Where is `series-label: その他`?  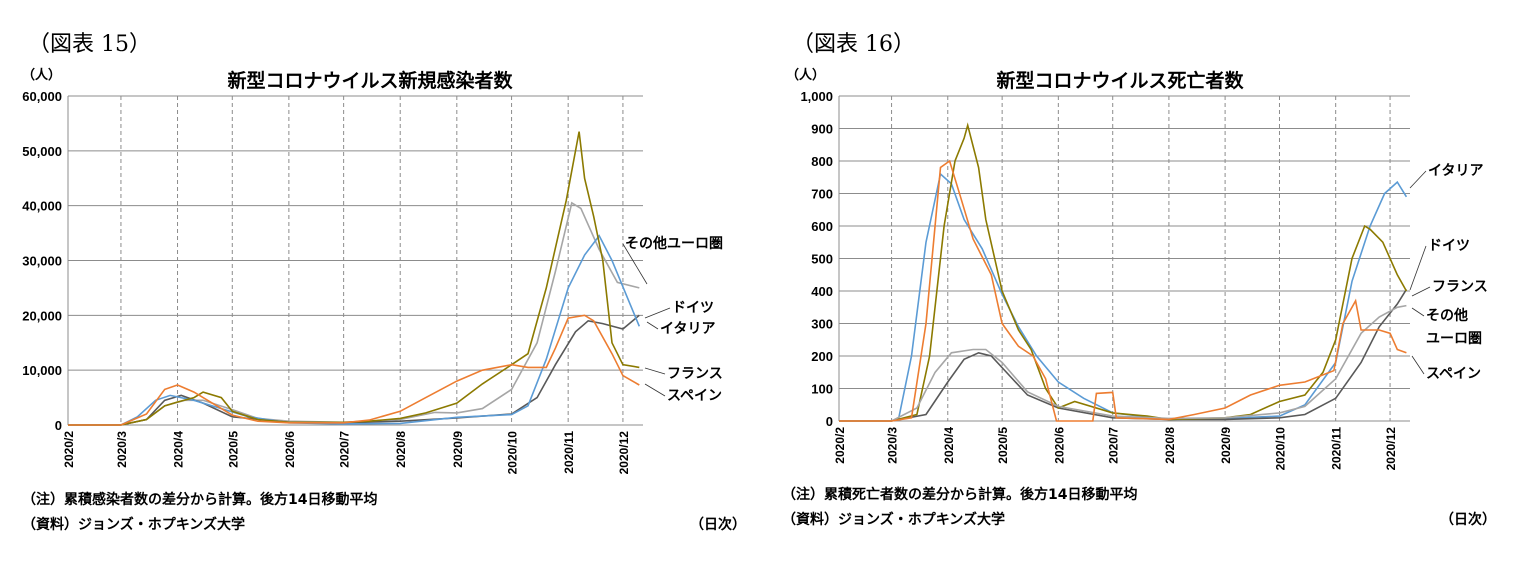 series-label: その他 is located at coordinates (1447, 315).